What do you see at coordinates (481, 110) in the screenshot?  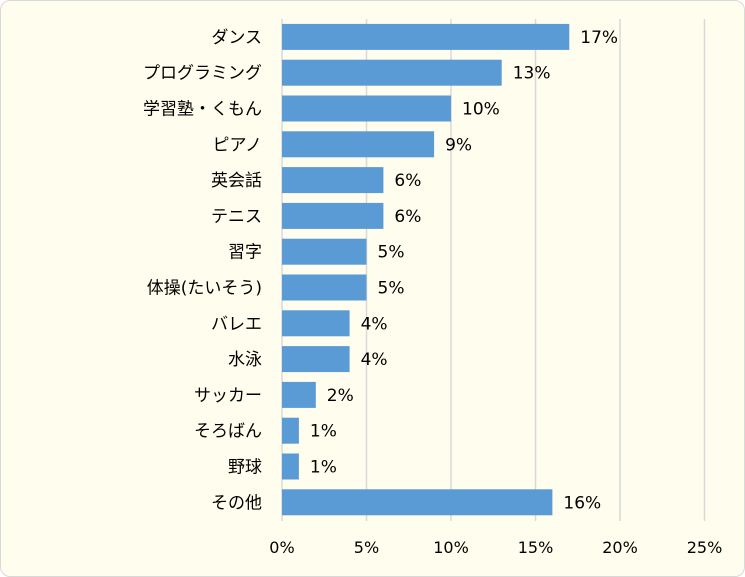 I see `value-label: 10%` at bounding box center [481, 110].